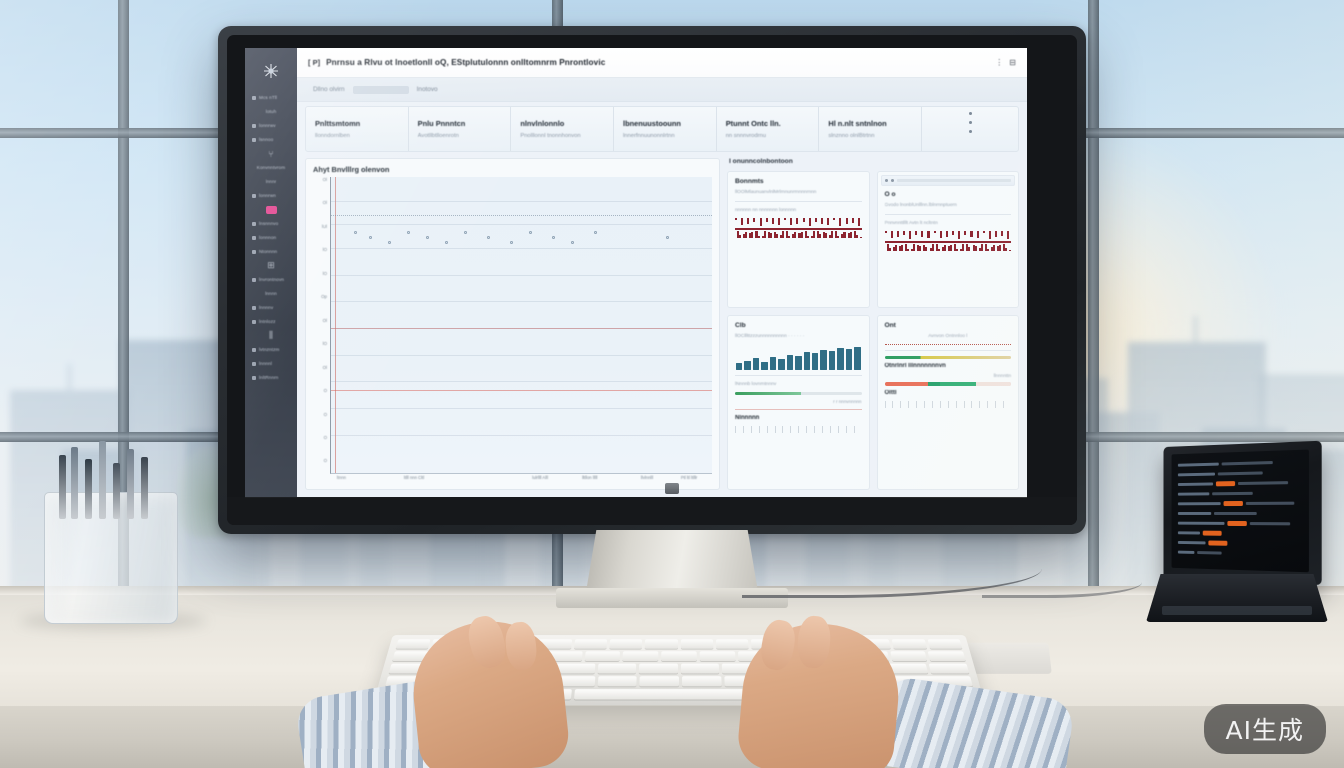 The image size is (1344, 768). Describe the element at coordinates (266, 139) in the screenshot. I see `sidebar-item-label: lsnnoo` at that location.